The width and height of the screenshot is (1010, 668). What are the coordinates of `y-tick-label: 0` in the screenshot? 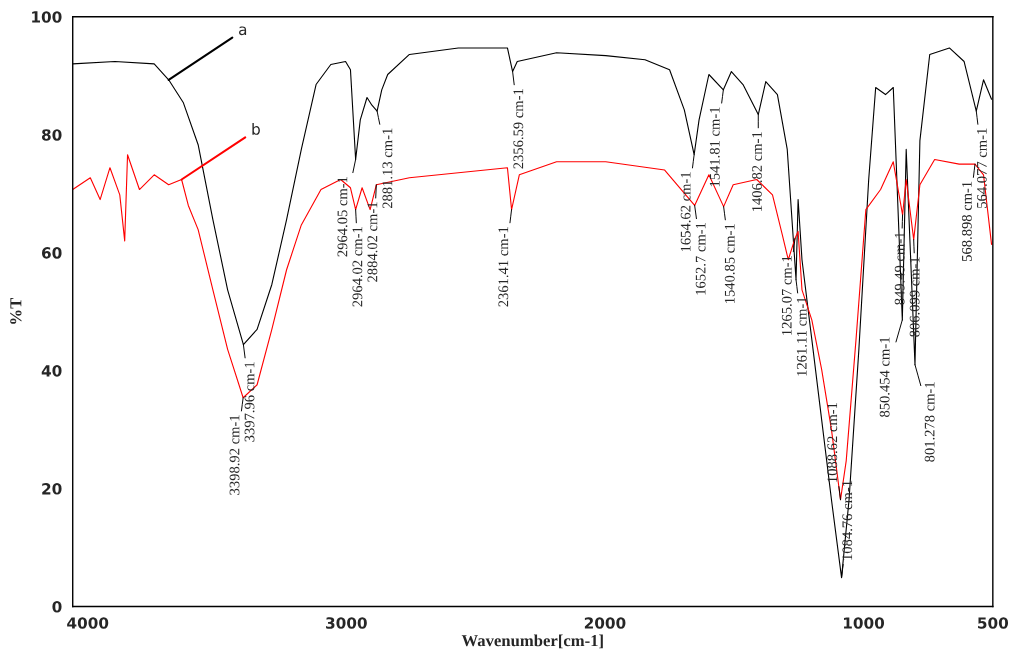 It's located at (57, 607).